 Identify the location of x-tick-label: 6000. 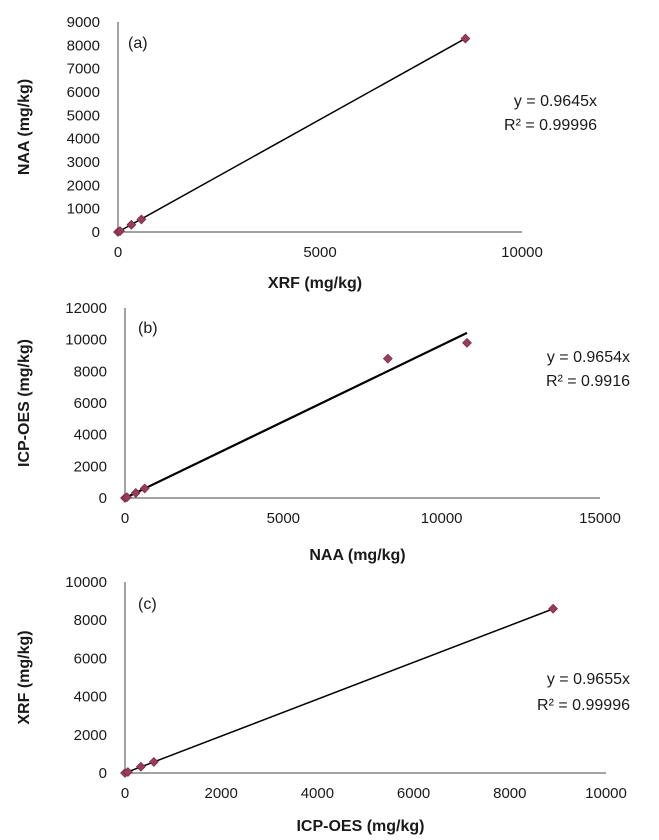
(413, 793).